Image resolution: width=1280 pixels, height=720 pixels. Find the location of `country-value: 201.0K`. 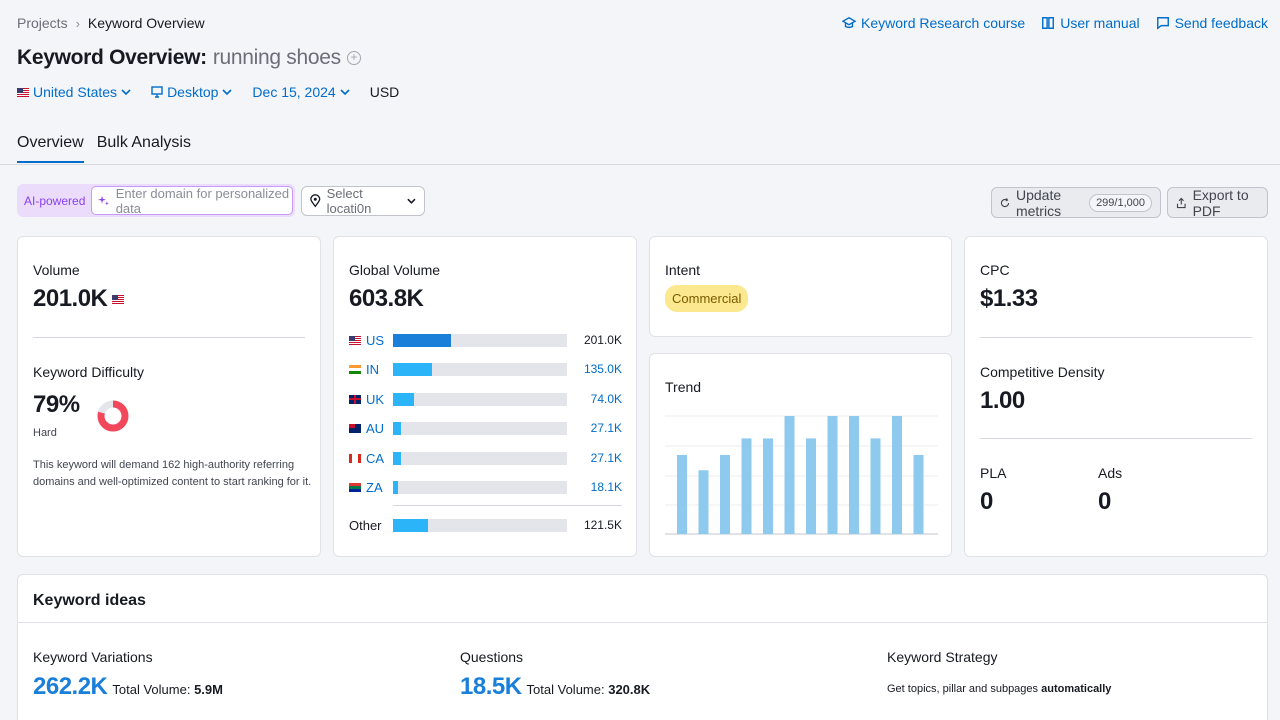

country-value: 201.0K is located at coordinates (602, 340).